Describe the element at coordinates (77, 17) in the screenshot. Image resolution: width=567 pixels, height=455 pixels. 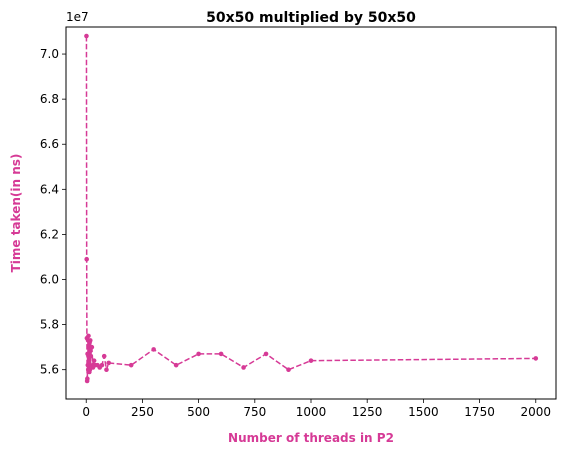
I see `y-offset-label: 1e7` at that location.